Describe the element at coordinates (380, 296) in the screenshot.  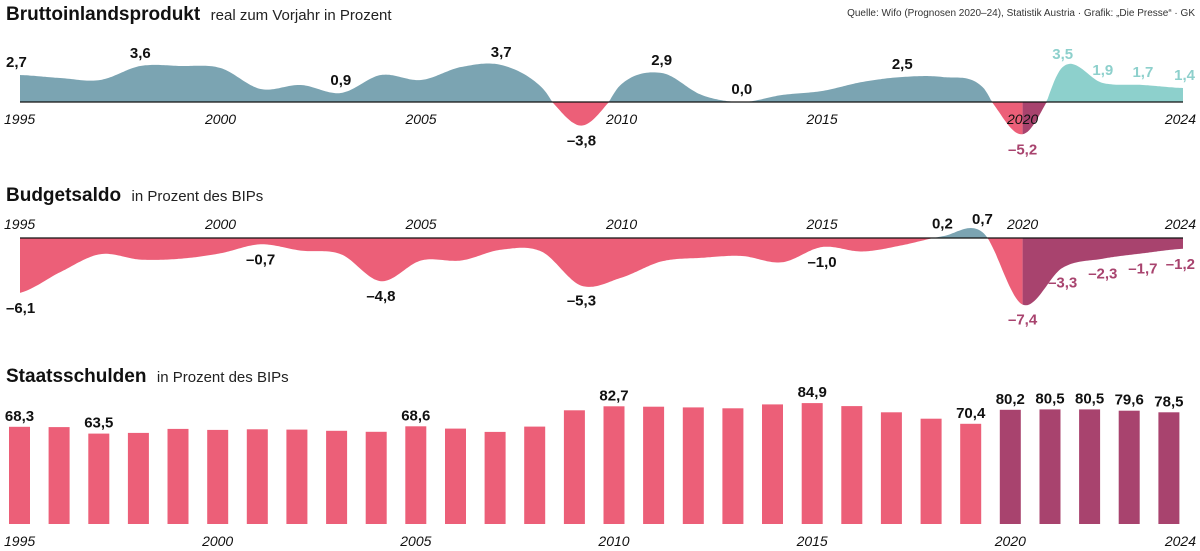
I see `budget-value-label: –4,8` at that location.